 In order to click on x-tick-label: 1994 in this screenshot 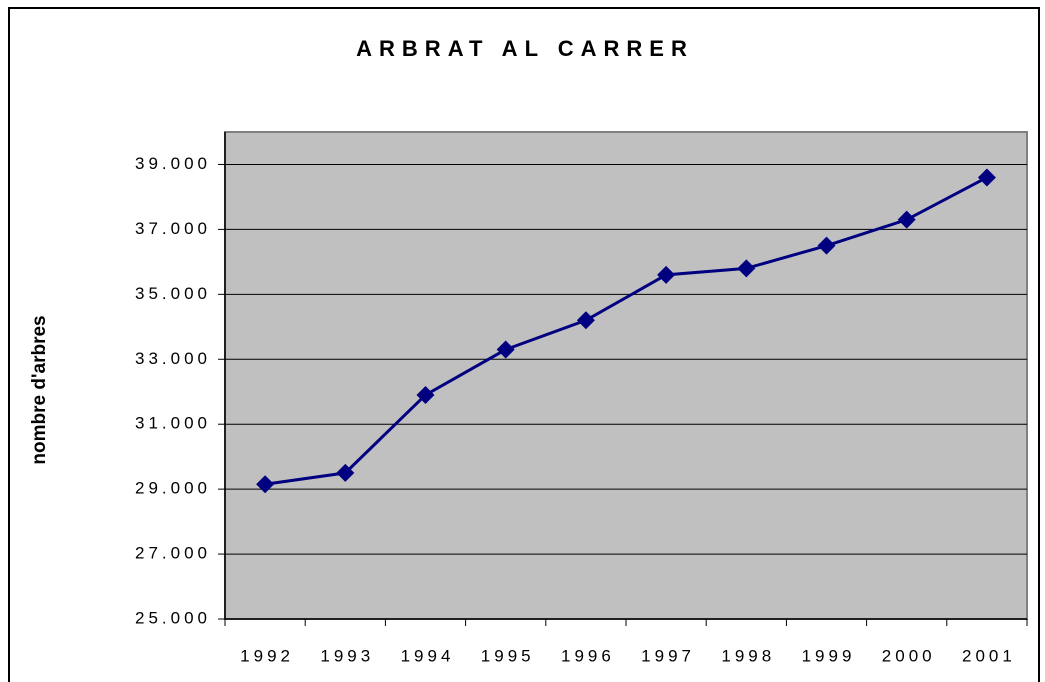, I will do `click(428, 655)`.